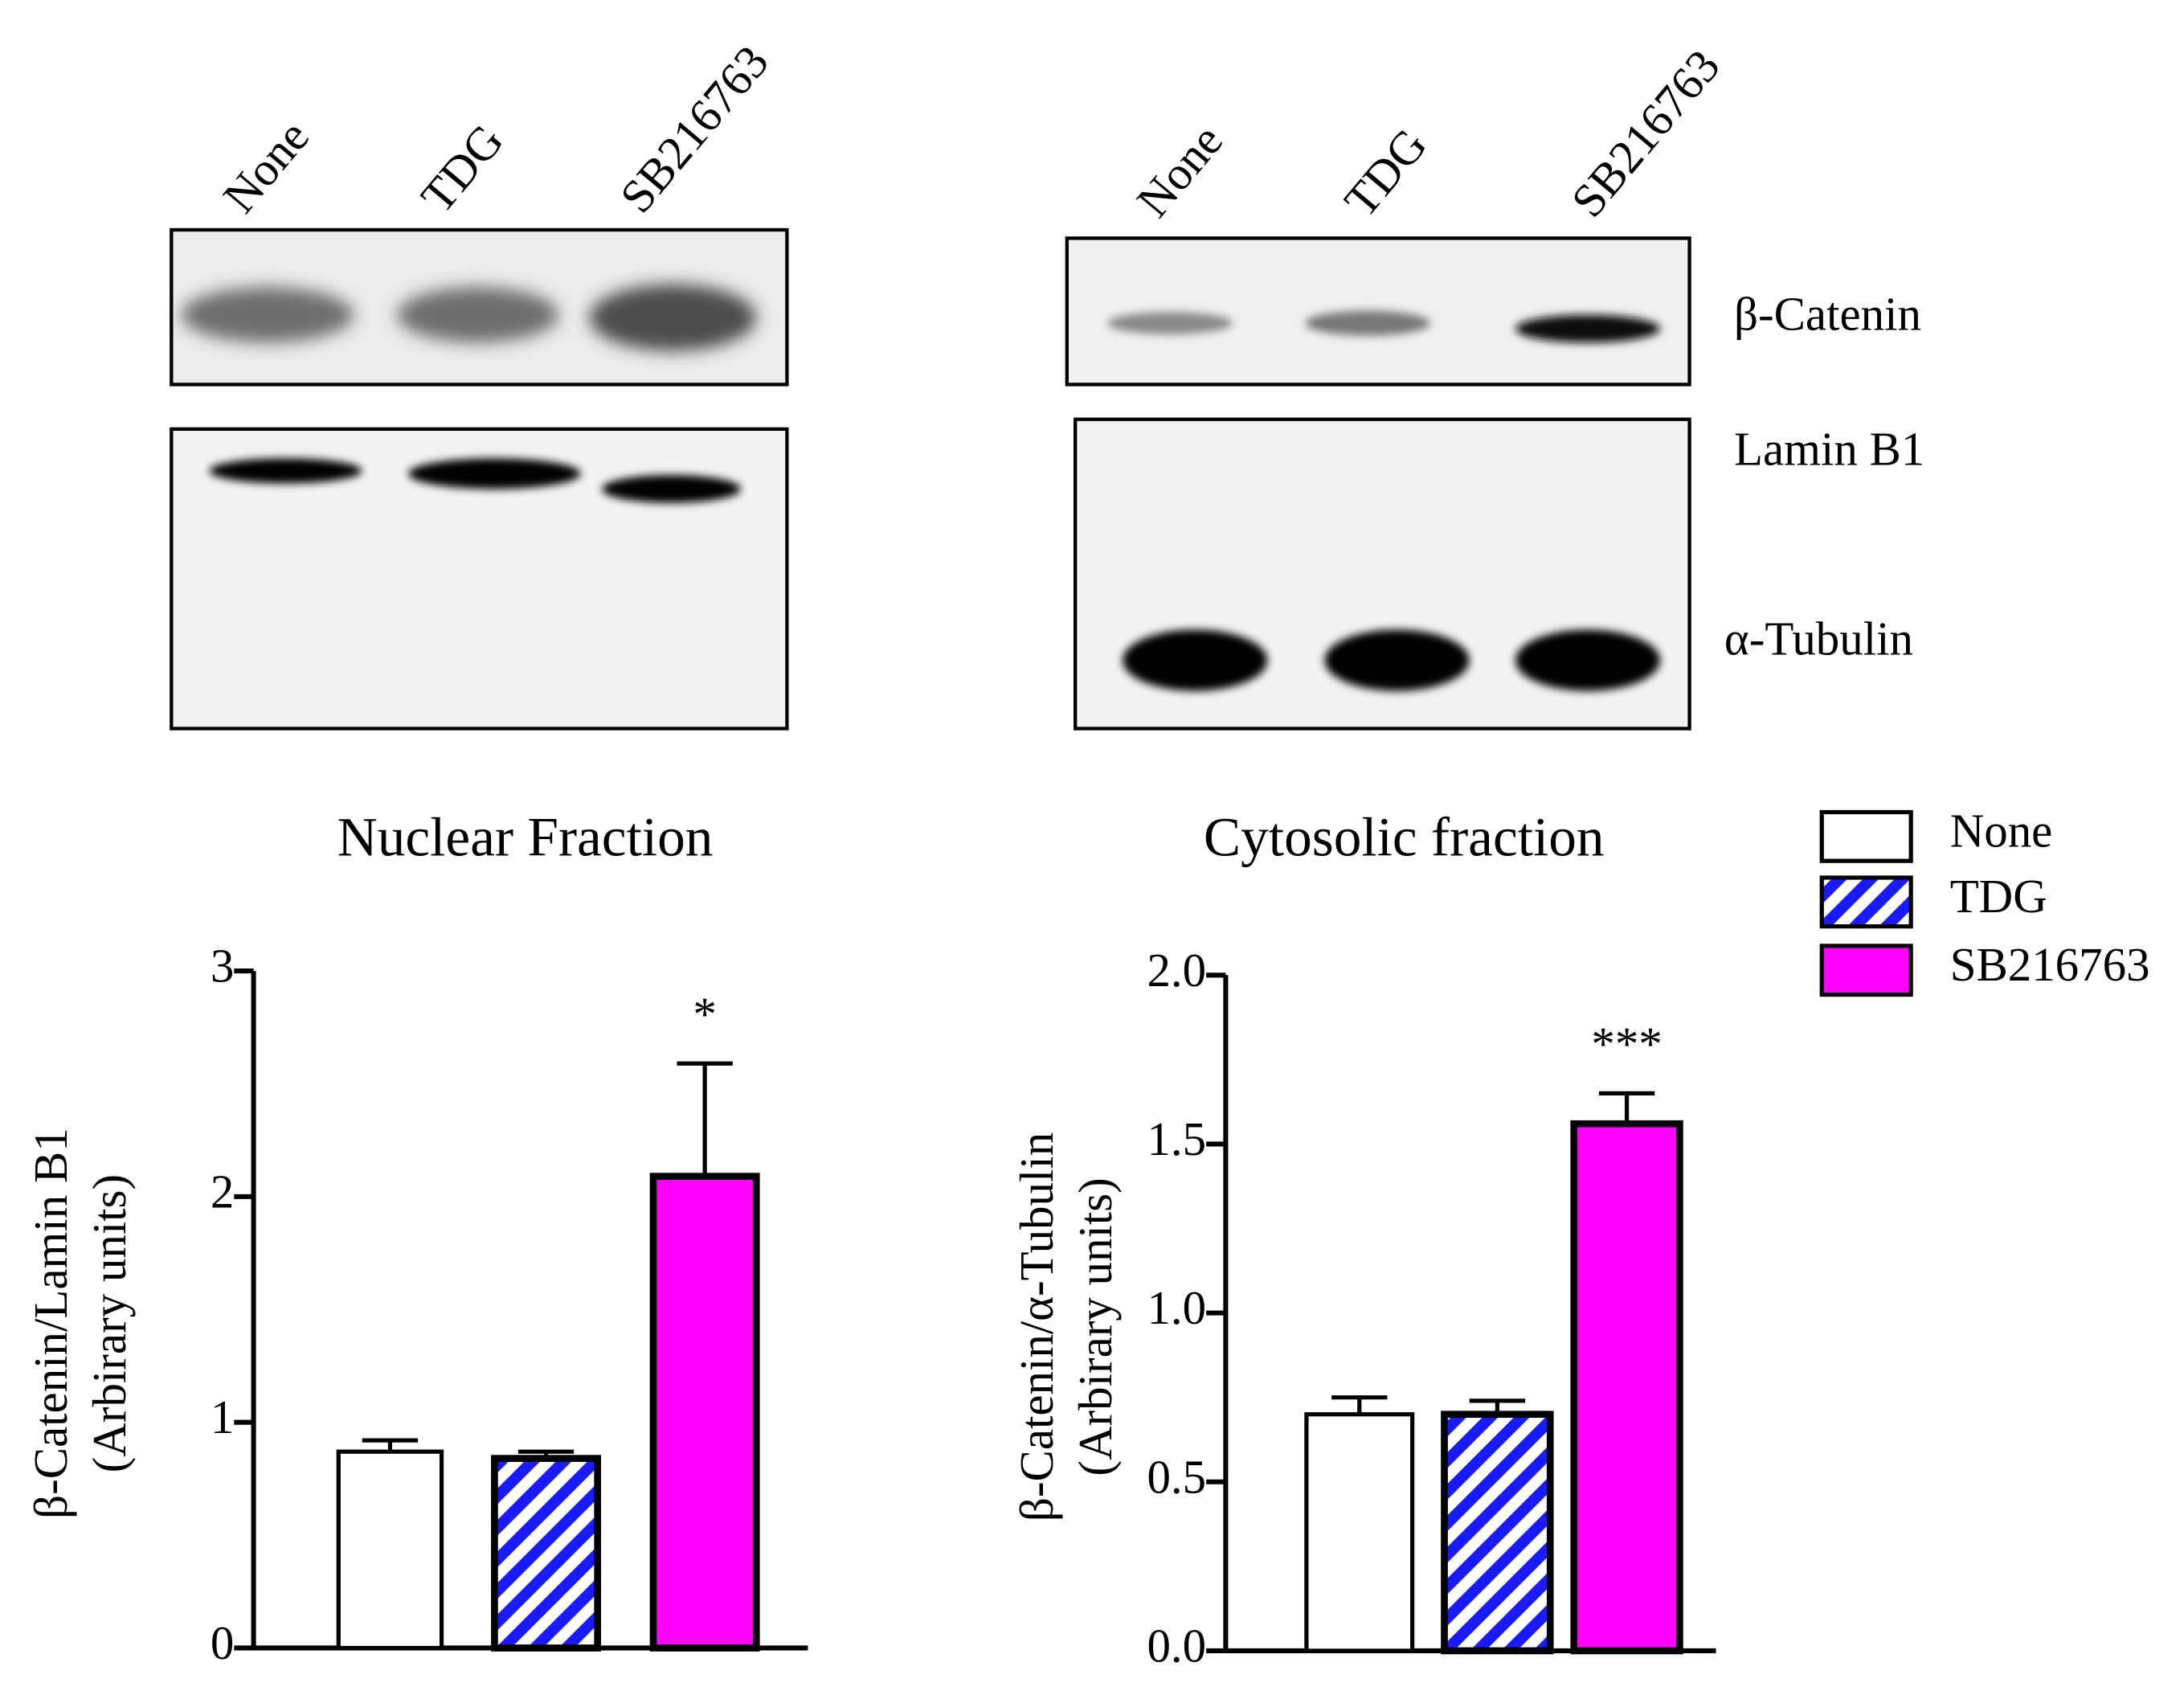  Describe the element at coordinates (1818, 638) in the screenshot. I see `protein-label: α-Tubulin` at that location.